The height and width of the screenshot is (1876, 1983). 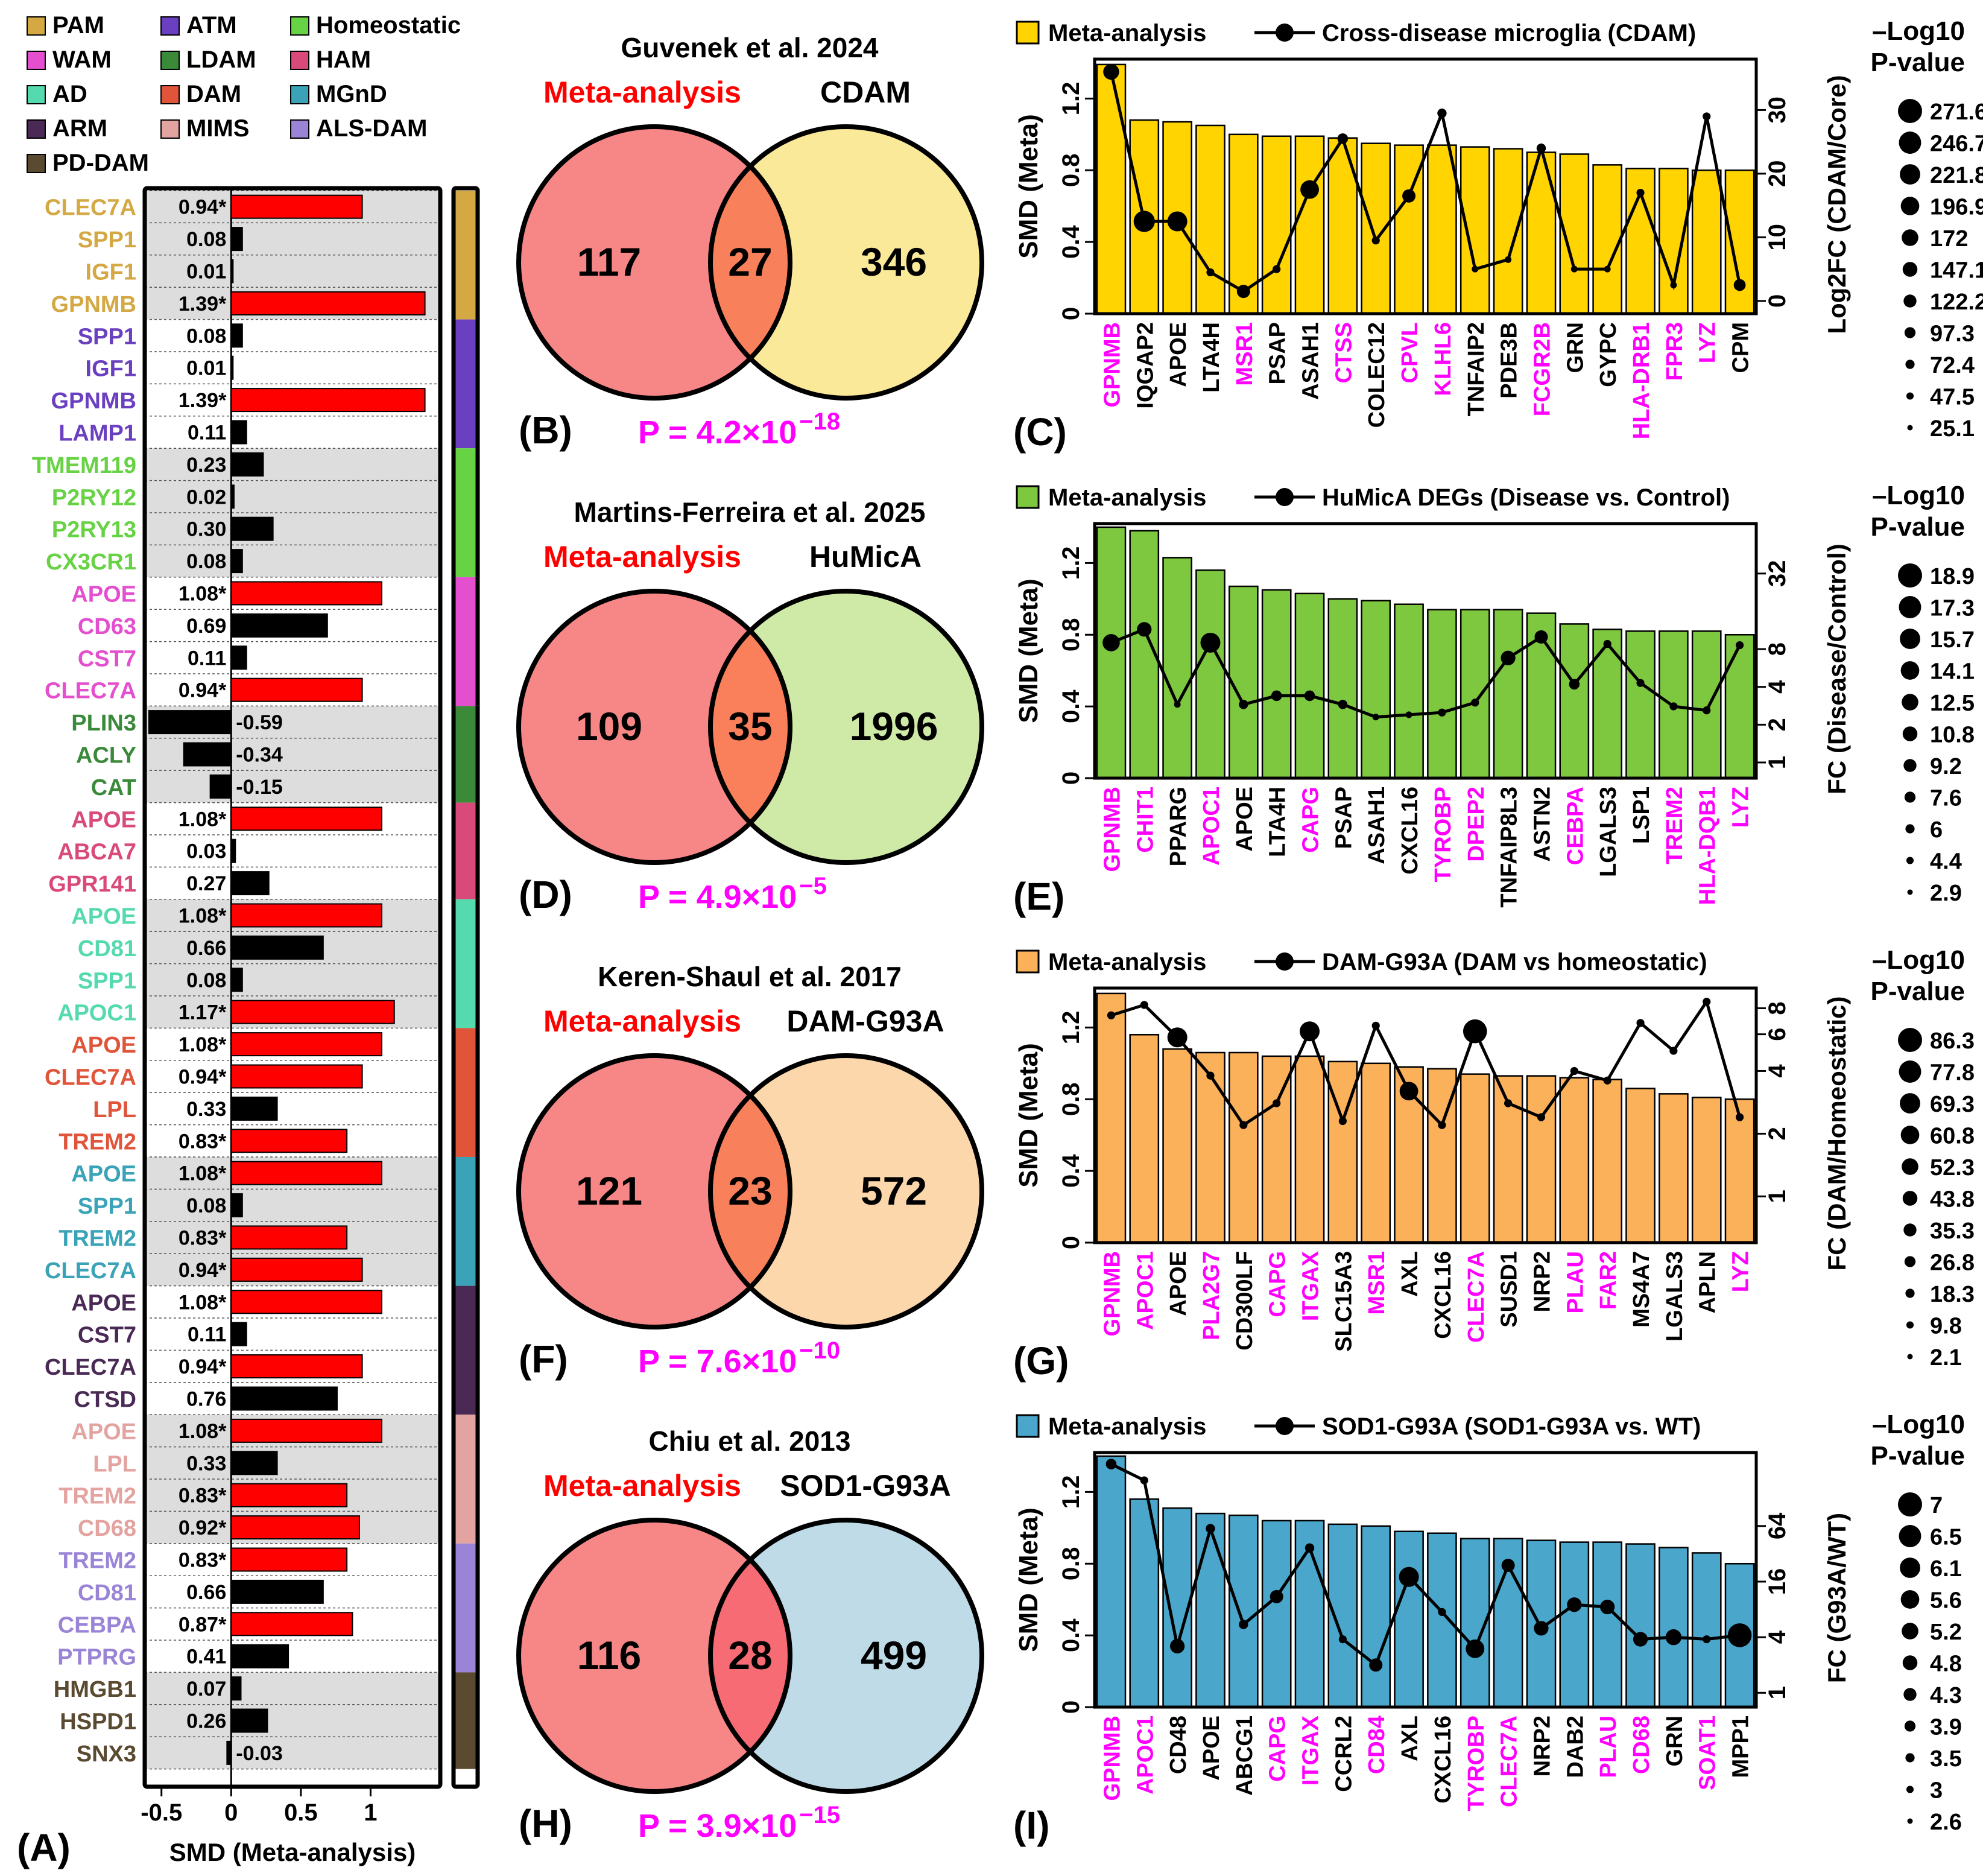 I want to click on venn-left-label: Meta-analysis, so click(x=642, y=557).